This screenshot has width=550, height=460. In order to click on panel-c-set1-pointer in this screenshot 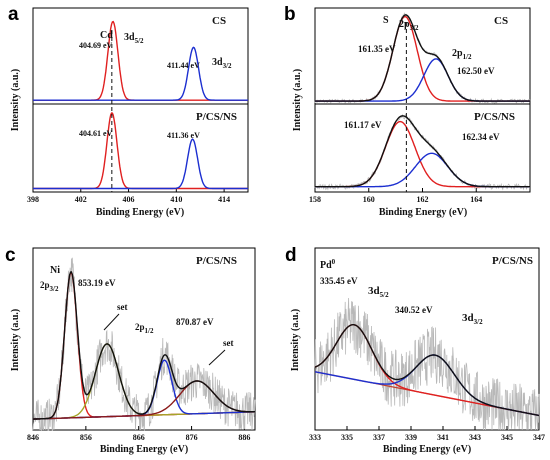, I will do `click(111, 322)`.